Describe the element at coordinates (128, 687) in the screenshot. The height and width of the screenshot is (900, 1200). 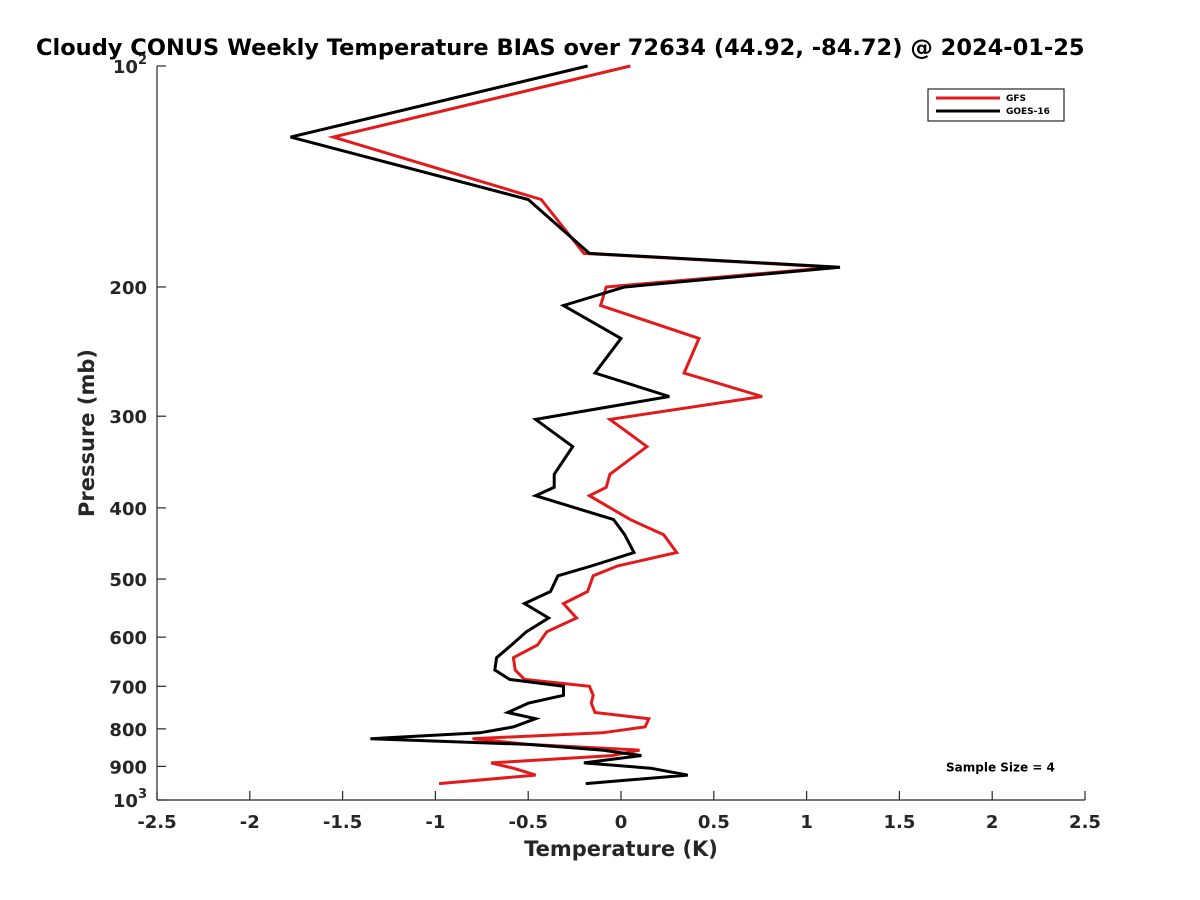
I see `y-tick-label: 700` at that location.